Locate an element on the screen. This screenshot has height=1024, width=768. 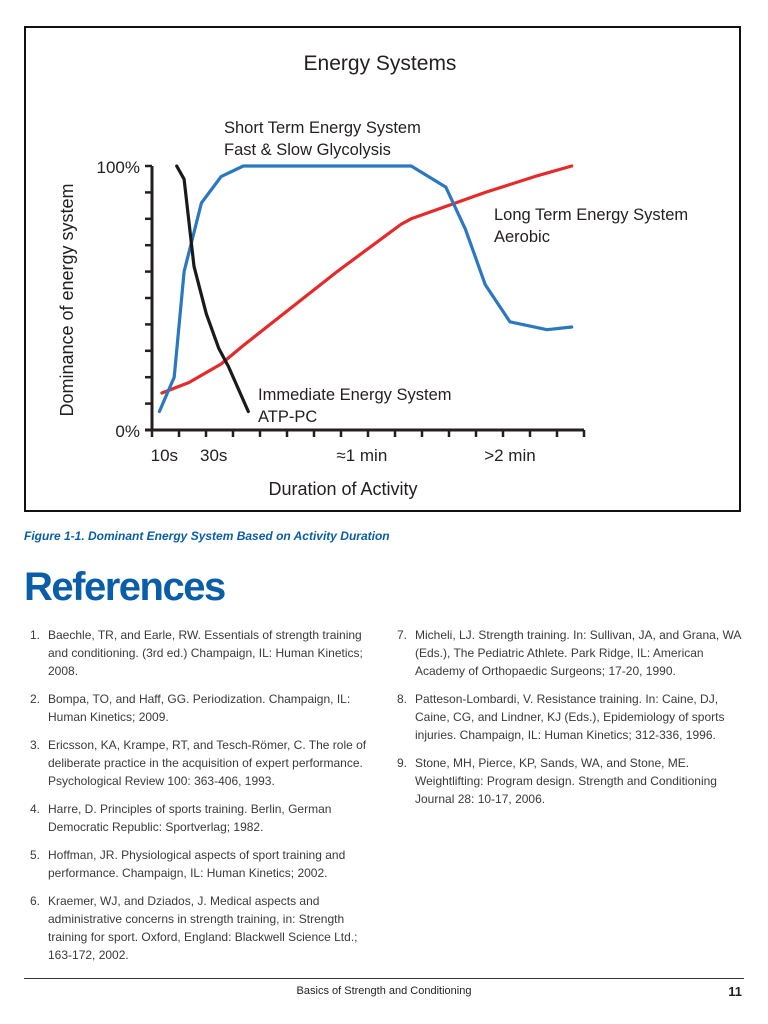
footer-divider is located at coordinates (384, 978).